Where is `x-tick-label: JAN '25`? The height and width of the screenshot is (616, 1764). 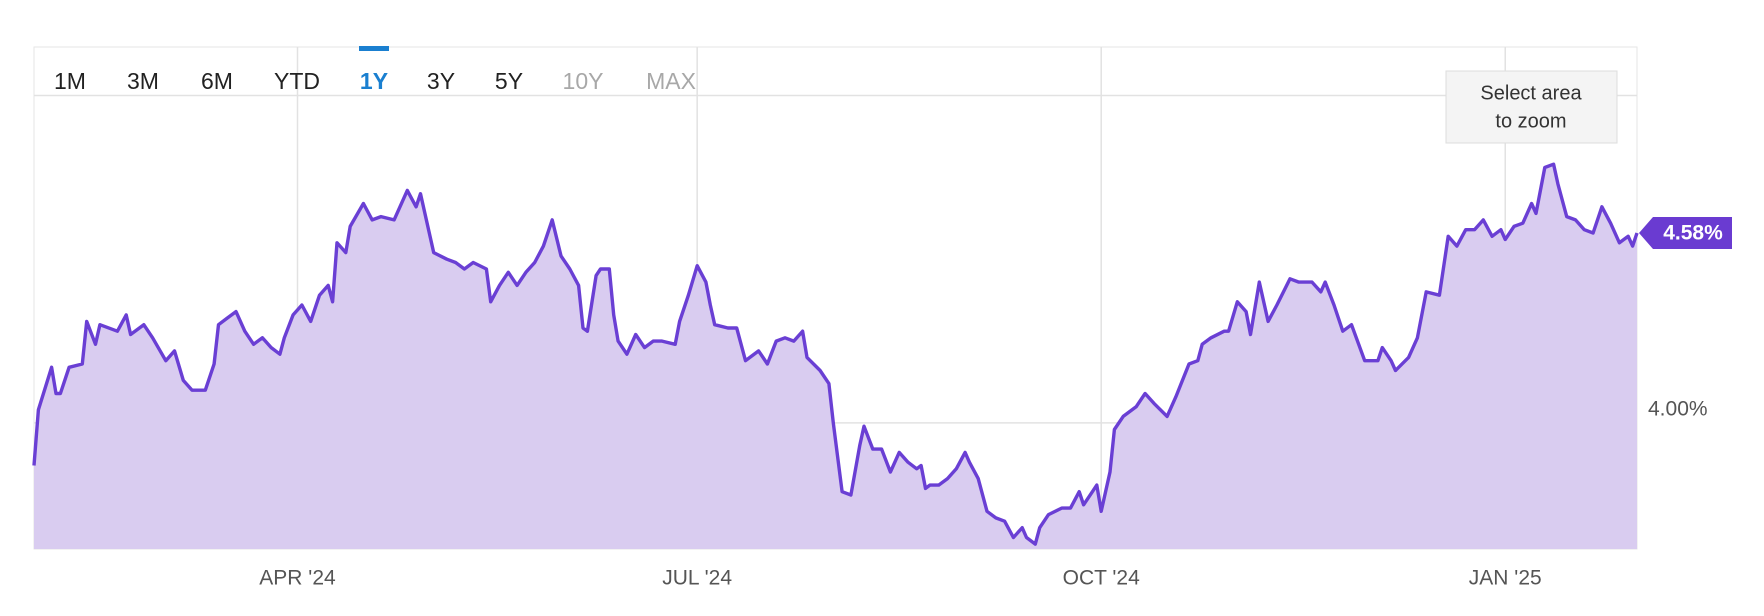 x-tick-label: JAN '25 is located at coordinates (1505, 578).